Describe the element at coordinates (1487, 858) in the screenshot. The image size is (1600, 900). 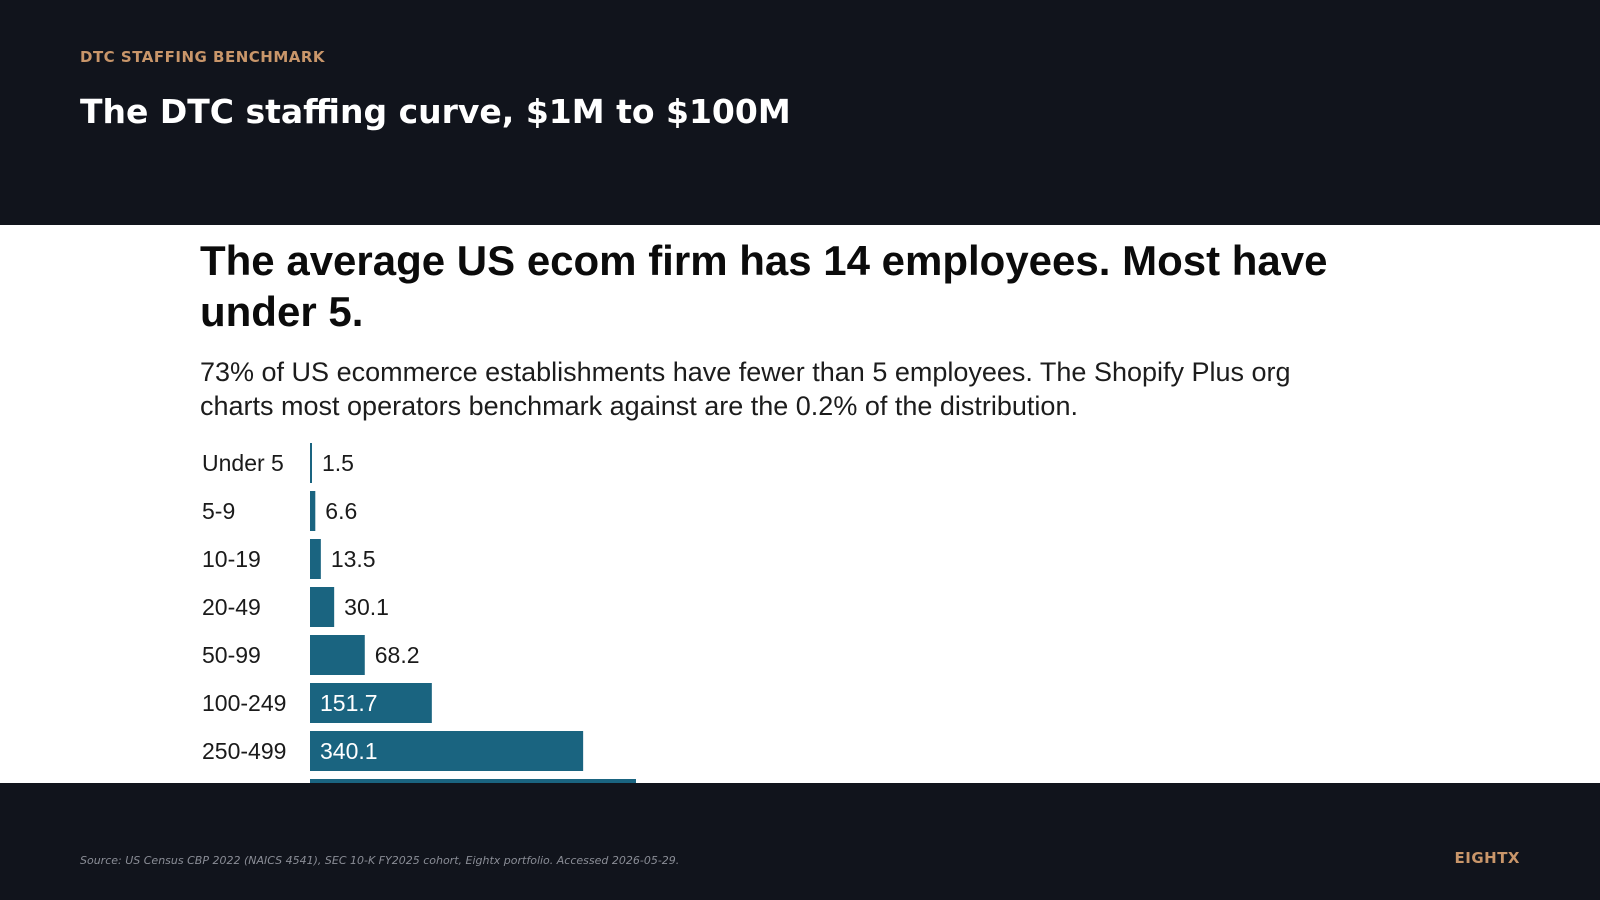
I see `brand-logo: EIGHTX` at that location.